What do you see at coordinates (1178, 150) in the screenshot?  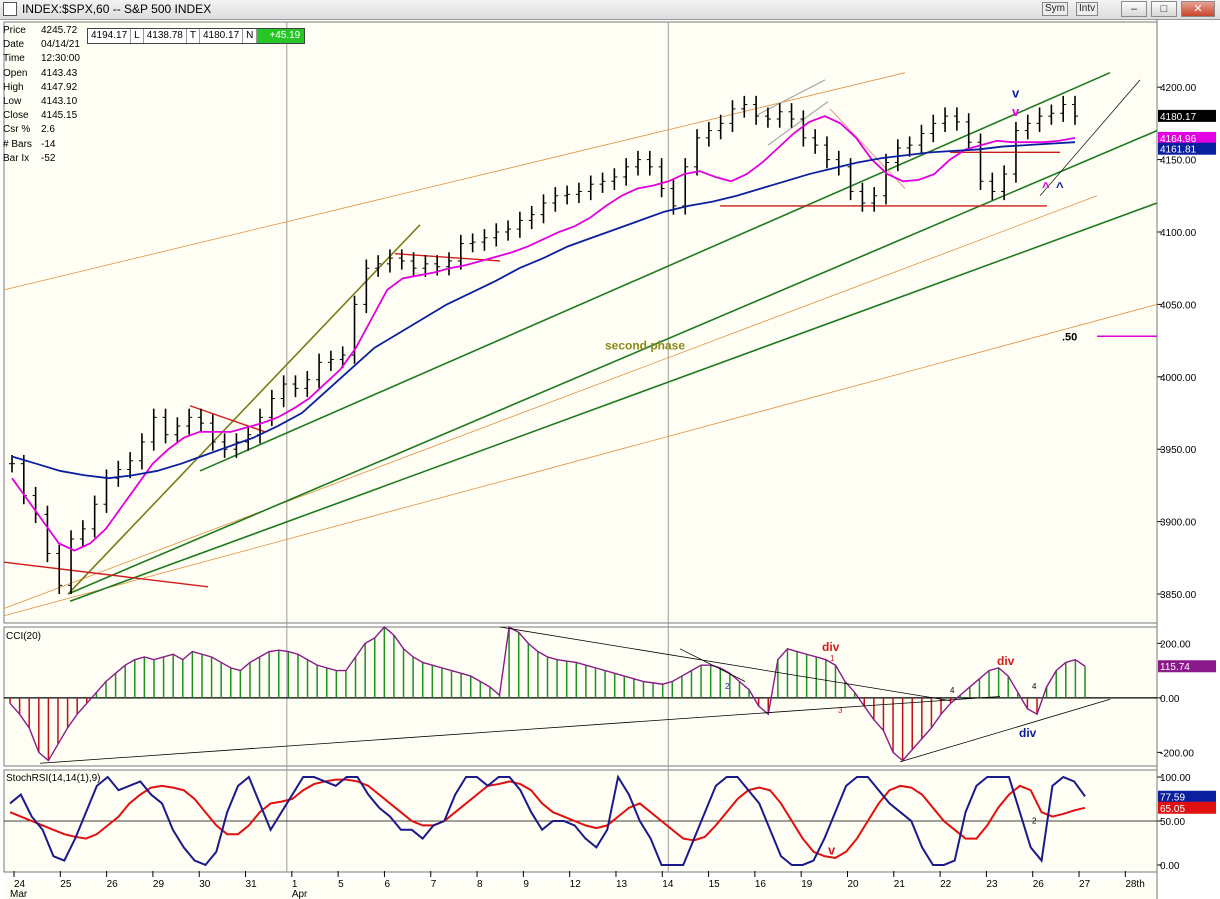 I see `price-tag: 4161.81` at bounding box center [1178, 150].